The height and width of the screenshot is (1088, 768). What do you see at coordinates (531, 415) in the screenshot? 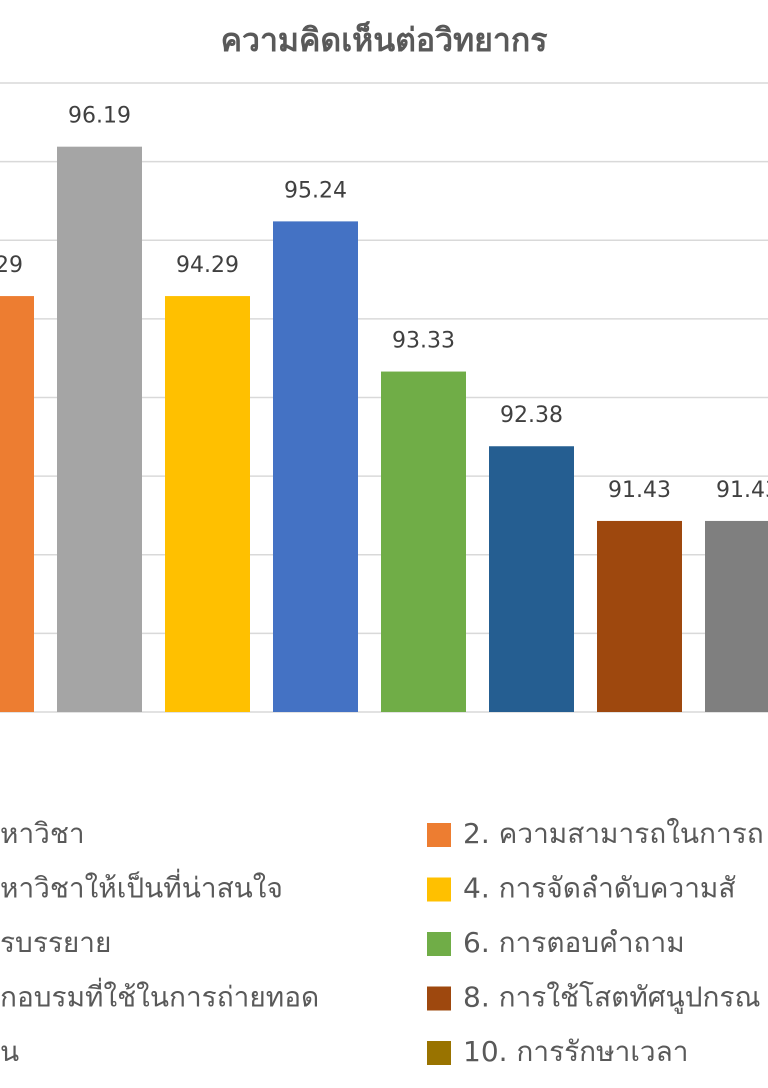
I see `value-label: 92.38` at bounding box center [531, 415].